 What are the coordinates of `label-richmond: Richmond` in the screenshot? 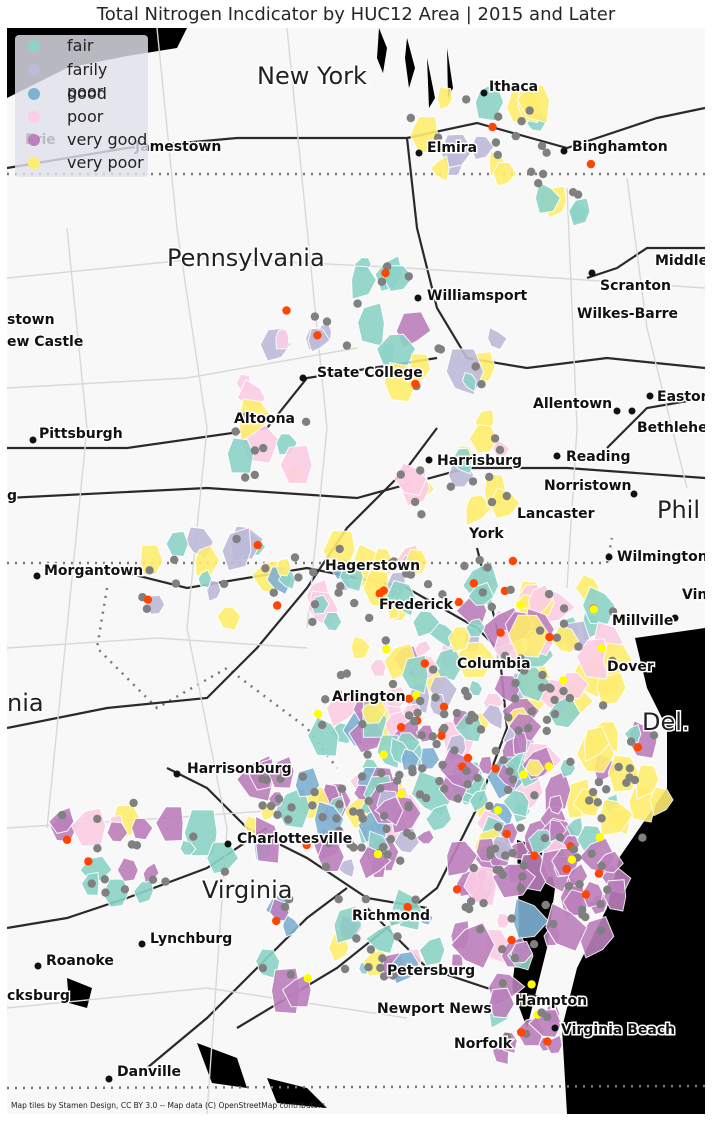 It's located at (391, 916).